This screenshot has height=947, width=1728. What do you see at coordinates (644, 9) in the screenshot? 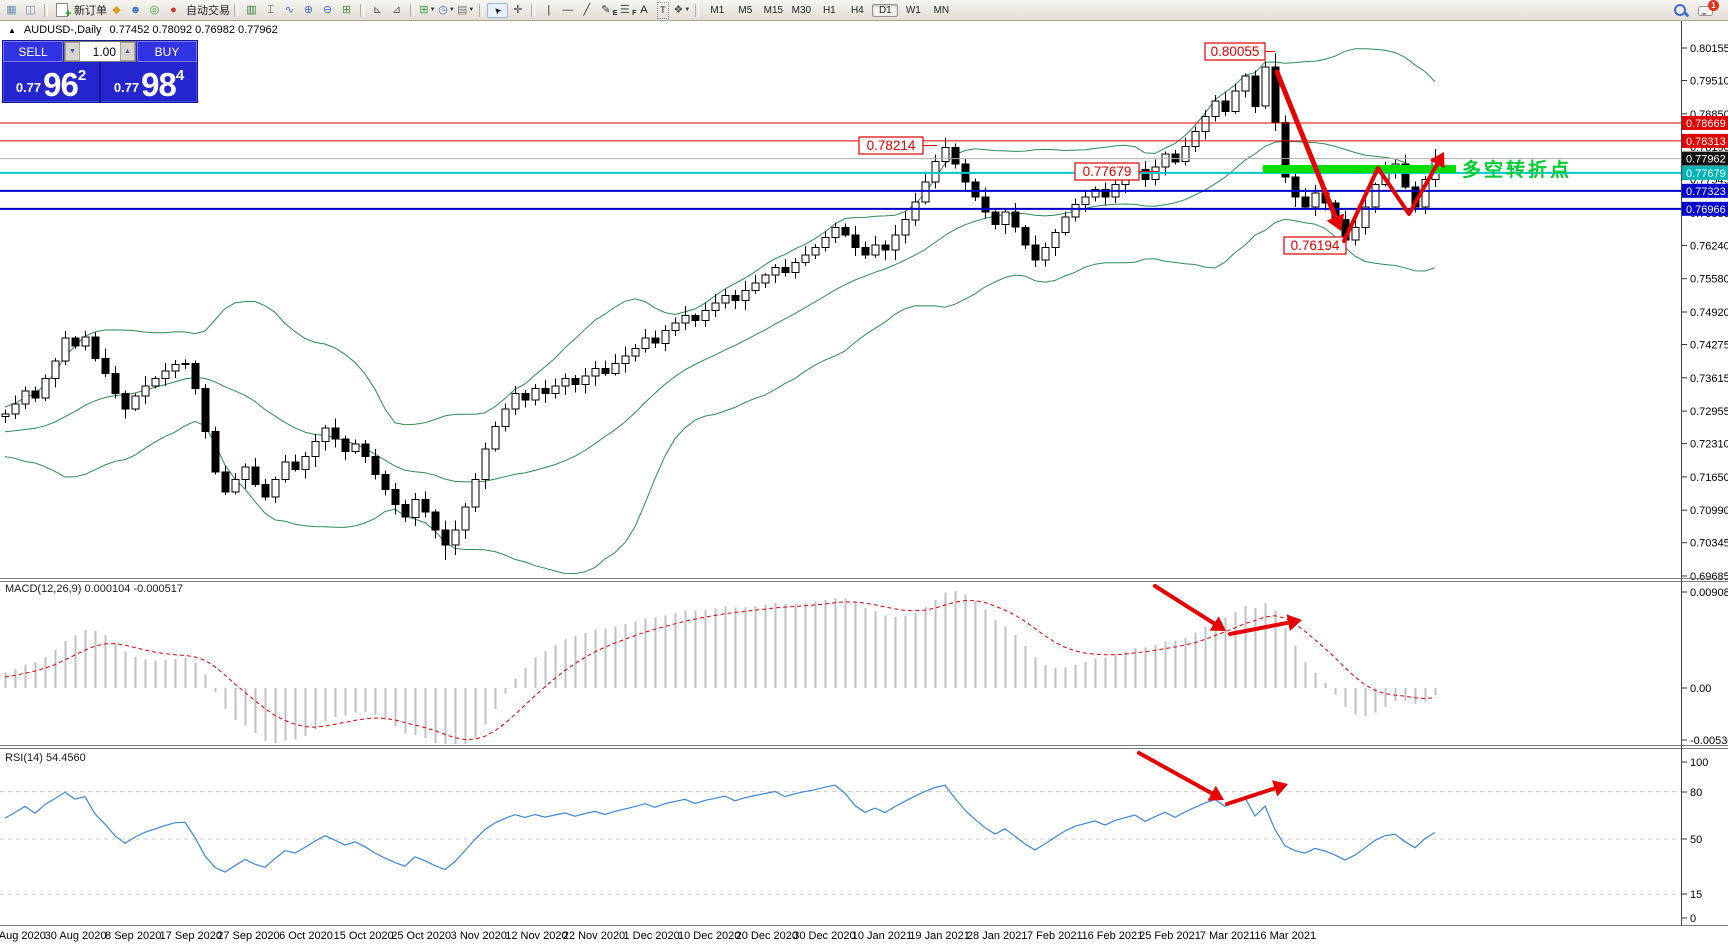
I see `text-tool-icon: A` at bounding box center [644, 9].